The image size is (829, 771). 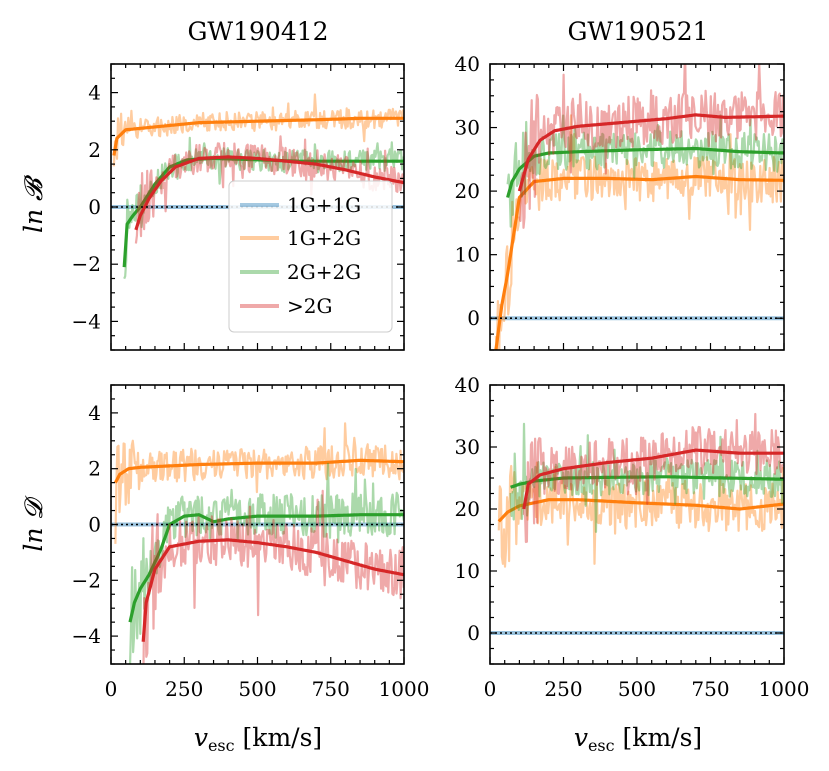 I want to click on panel-2-xtick-label: 500, so click(x=257, y=689).